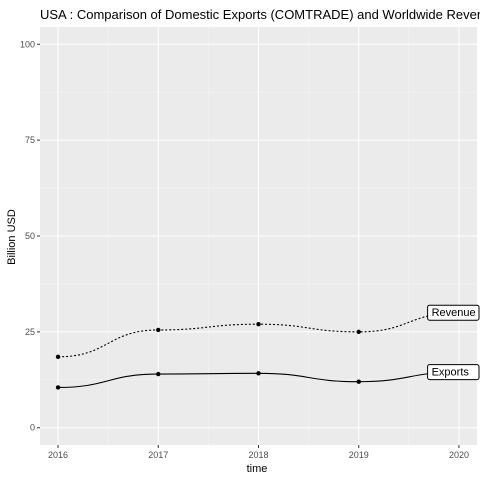 The width and height of the screenshot is (480, 480). Describe the element at coordinates (30, 140) in the screenshot. I see `y-tick-label: 75` at that location.